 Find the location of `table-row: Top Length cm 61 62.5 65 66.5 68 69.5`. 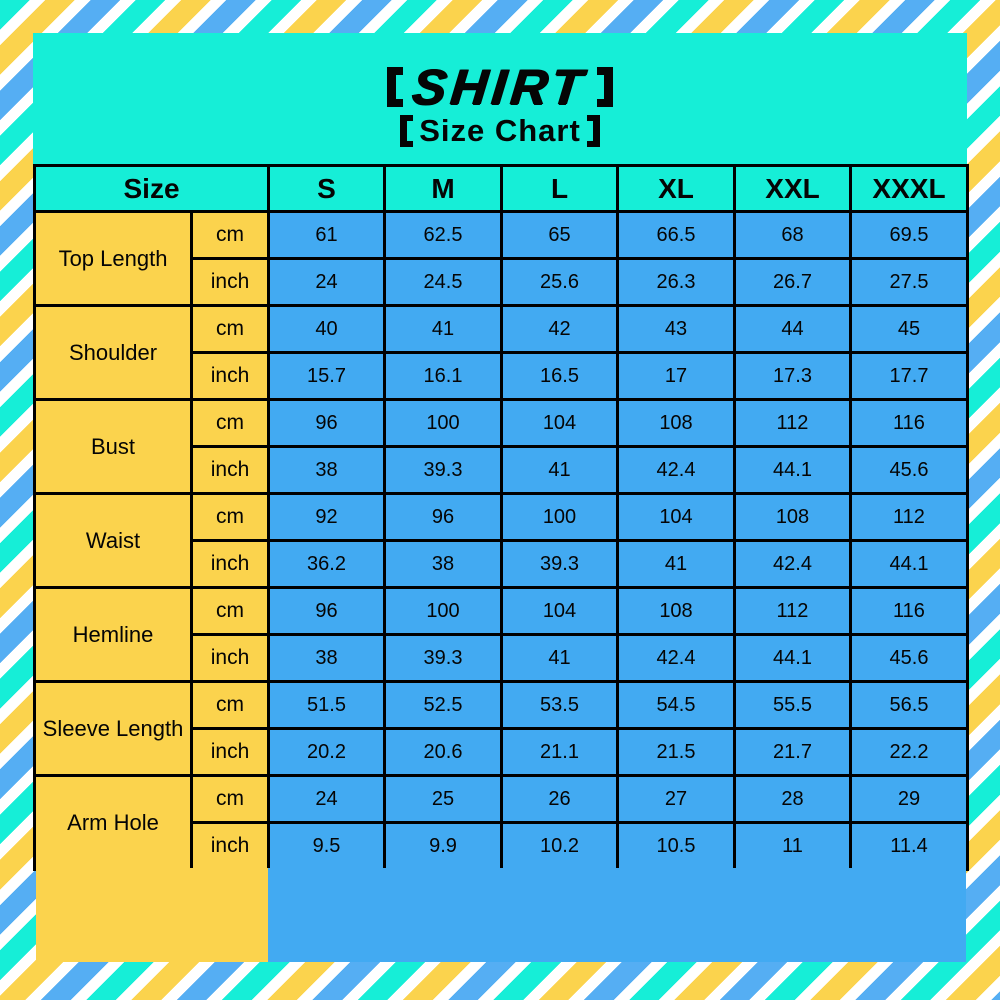

table-row: Top Length cm 61 62.5 65 66.5 68 69.5 is located at coordinates (501, 258).